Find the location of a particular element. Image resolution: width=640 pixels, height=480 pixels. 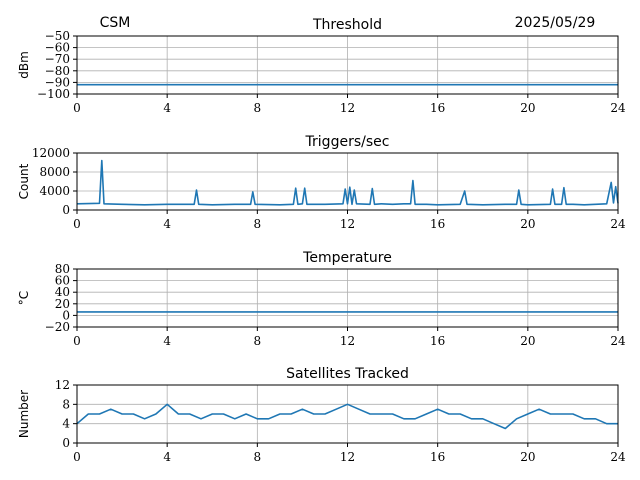

y-tick-label: −100 is located at coordinates (53, 94).